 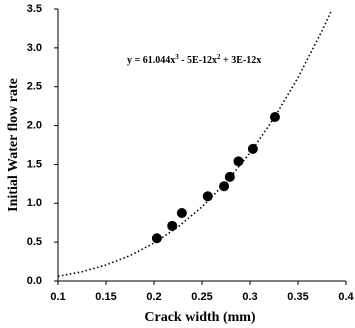 I want to click on y-tick-label: 1.5, so click(x=34, y=164).